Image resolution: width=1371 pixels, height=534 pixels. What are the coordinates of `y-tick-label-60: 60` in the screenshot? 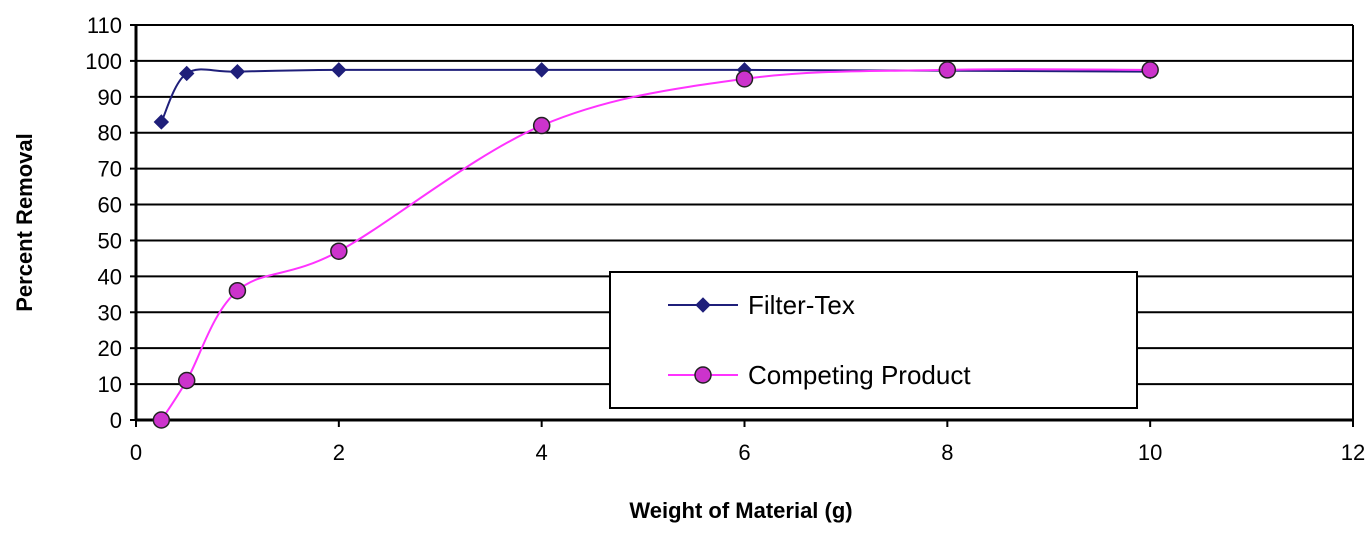 It's located at (110, 205).